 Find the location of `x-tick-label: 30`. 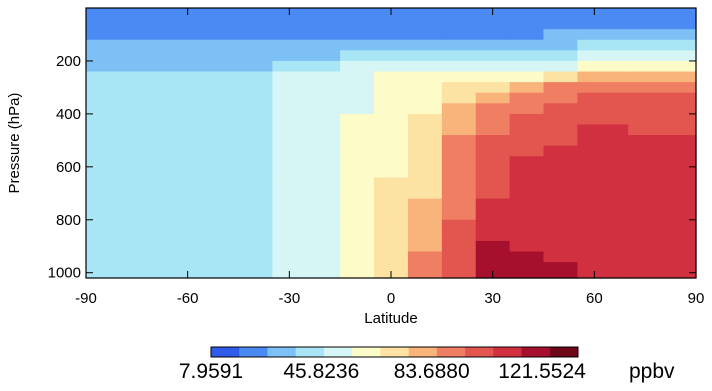

x-tick-label: 30 is located at coordinates (492, 298).